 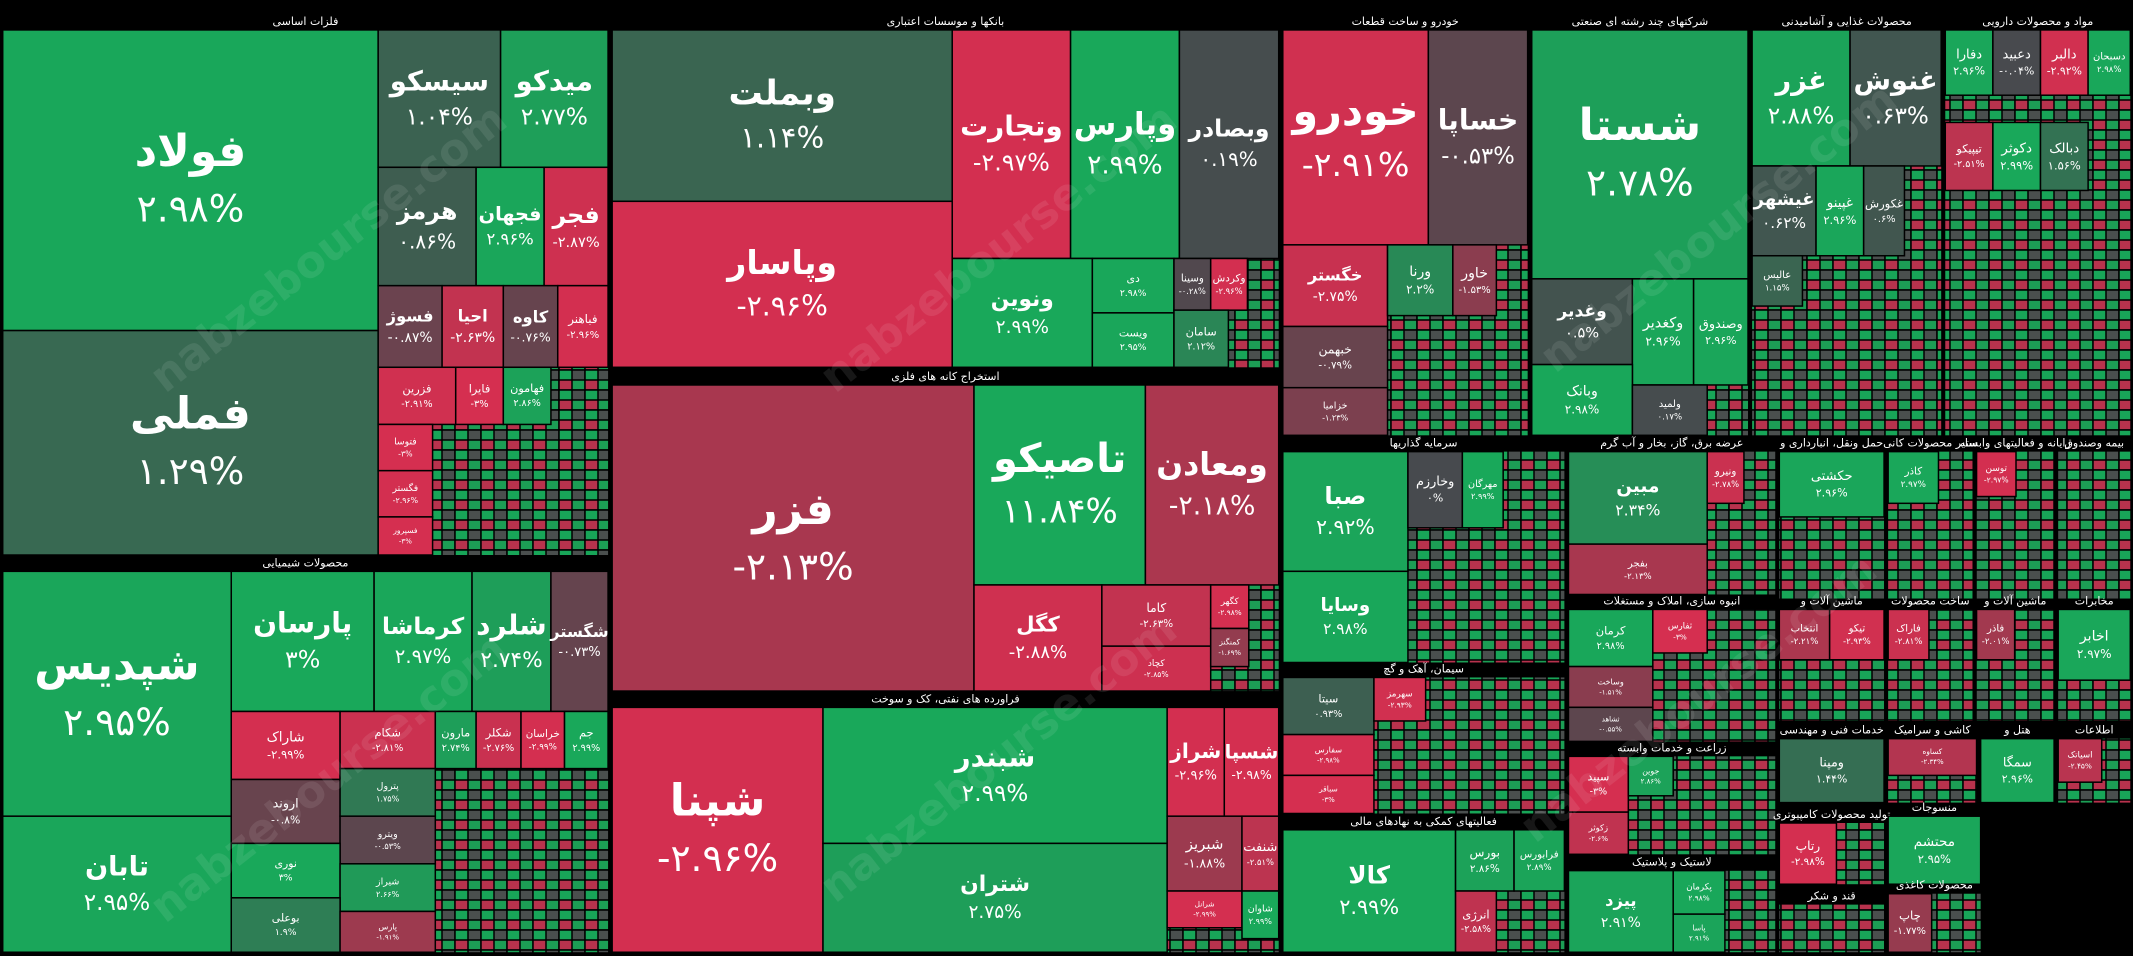 What do you see at coordinates (1997, 469) in the screenshot?
I see `tile-name: توسن` at bounding box center [1997, 469].